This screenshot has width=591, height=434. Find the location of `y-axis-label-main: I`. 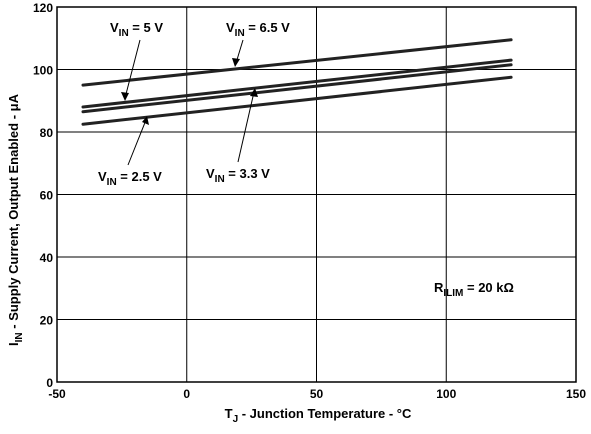

y-axis-label-main: I is located at coordinates (13, 344).